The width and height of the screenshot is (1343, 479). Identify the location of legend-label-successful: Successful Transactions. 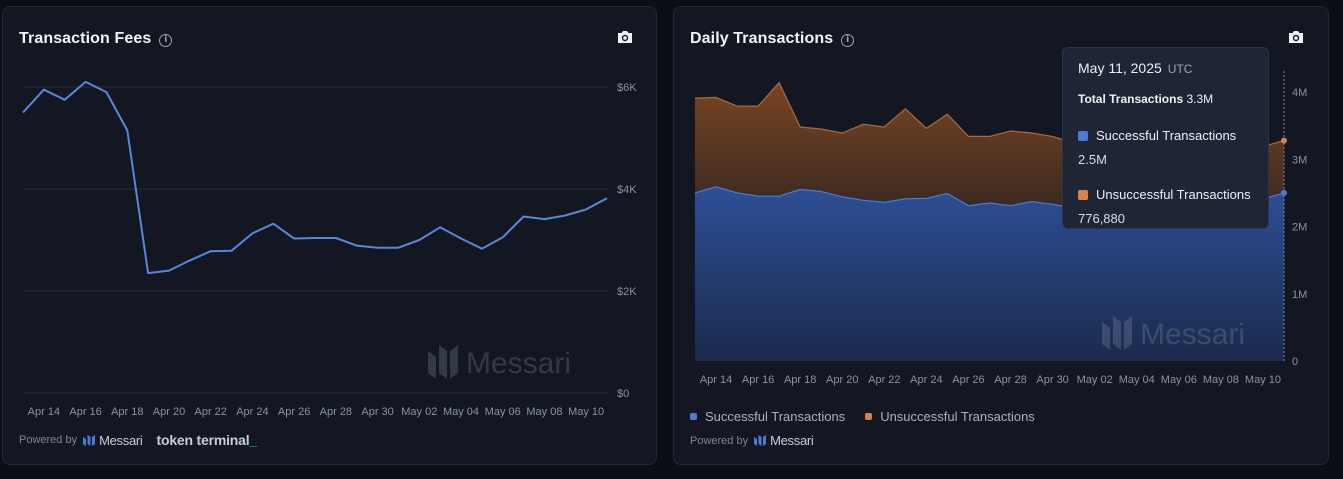
(775, 416).